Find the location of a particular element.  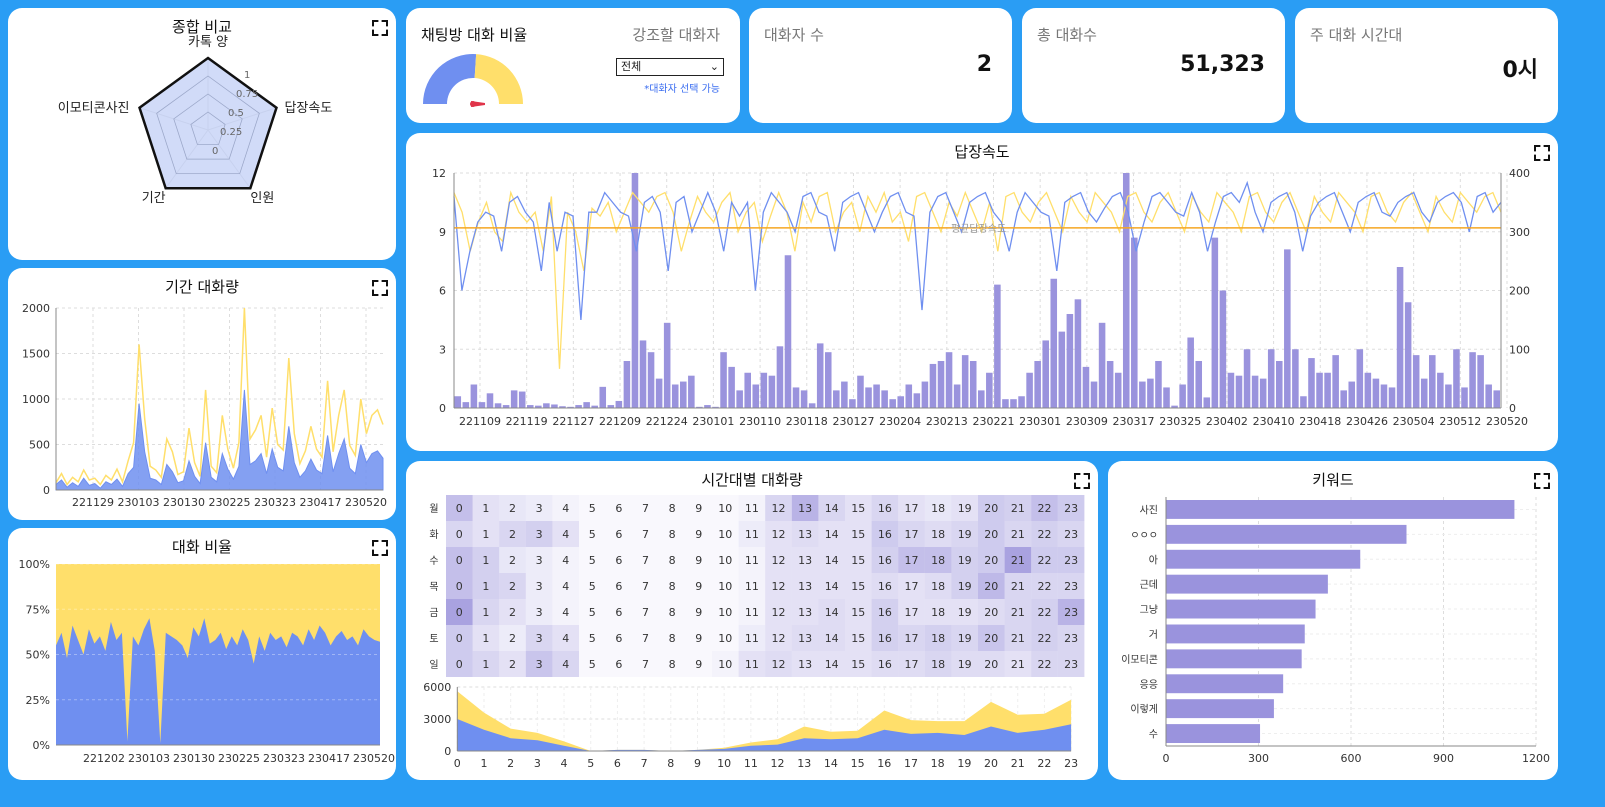

x-tick-label: 10 is located at coordinates (724, 763).